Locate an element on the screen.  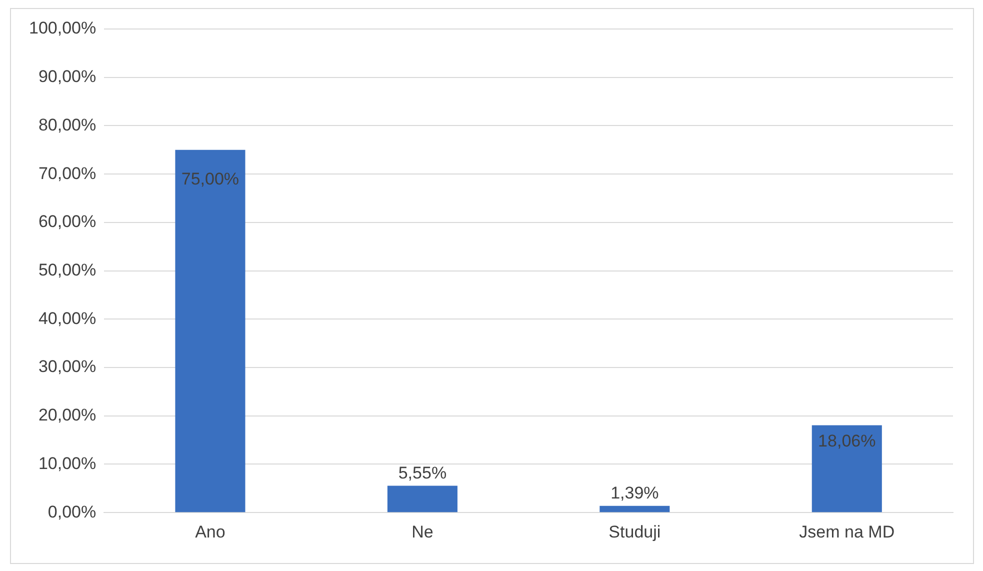
x-tick-label: Jsem na MD is located at coordinates (847, 532).